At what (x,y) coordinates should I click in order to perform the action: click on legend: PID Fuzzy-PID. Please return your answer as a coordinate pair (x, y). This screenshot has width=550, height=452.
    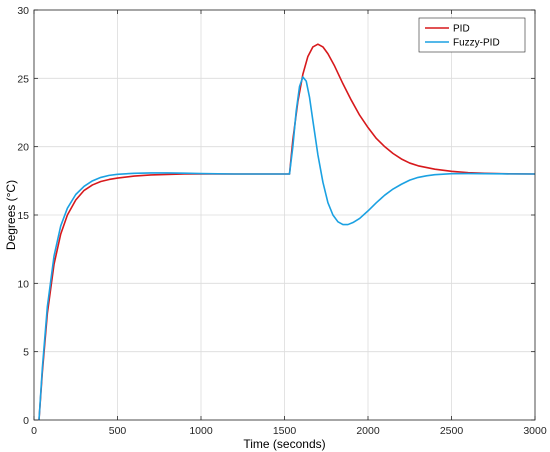
    Looking at the image, I should click on (472, 35).